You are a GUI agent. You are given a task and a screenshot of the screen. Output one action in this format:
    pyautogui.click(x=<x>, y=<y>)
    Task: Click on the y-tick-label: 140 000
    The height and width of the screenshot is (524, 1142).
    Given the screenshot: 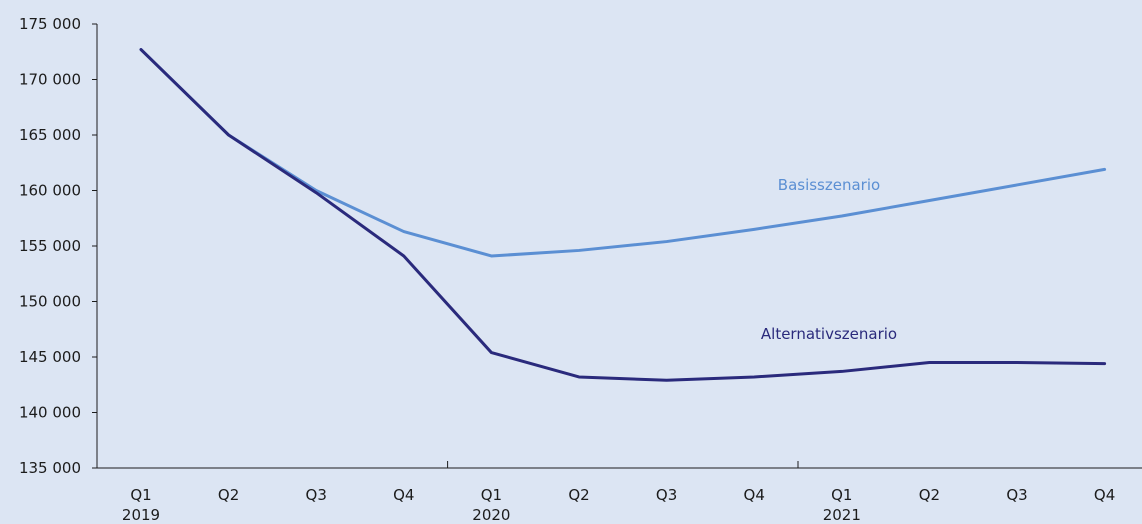 What is the action you would take?
    pyautogui.click(x=50, y=413)
    